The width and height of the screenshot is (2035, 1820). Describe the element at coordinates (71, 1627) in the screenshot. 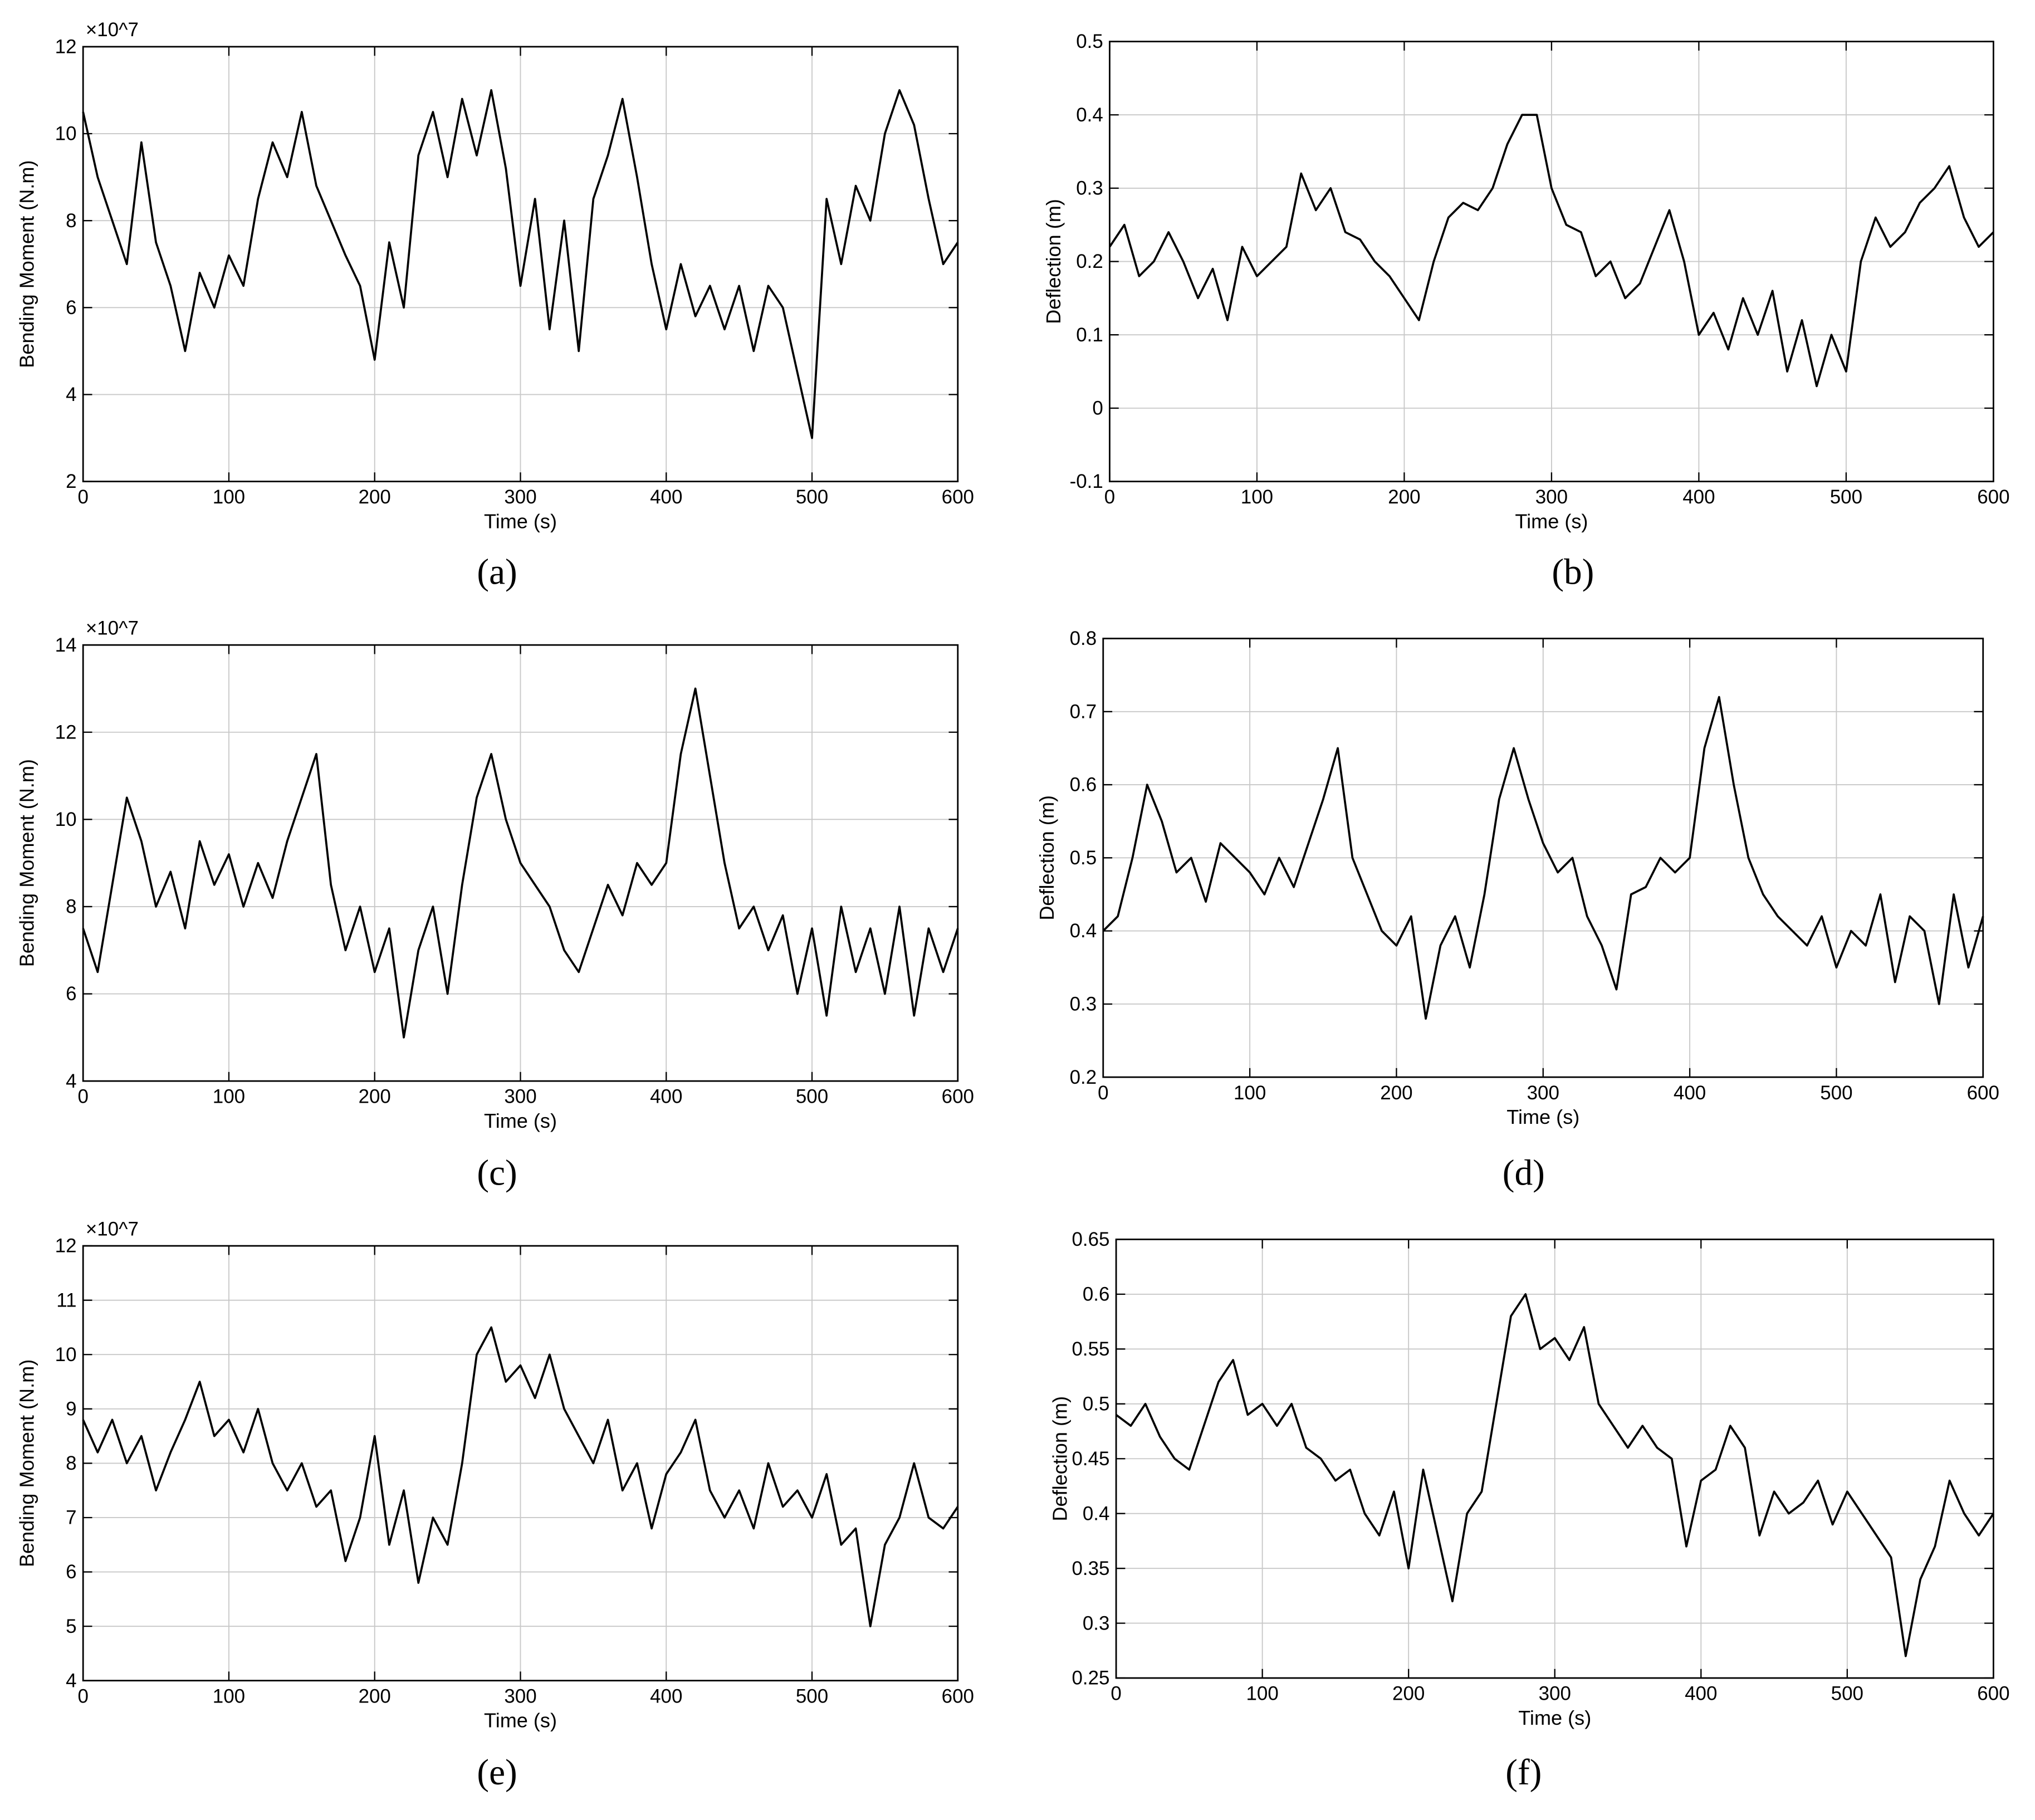

I see `y-tick-label: 5` at that location.